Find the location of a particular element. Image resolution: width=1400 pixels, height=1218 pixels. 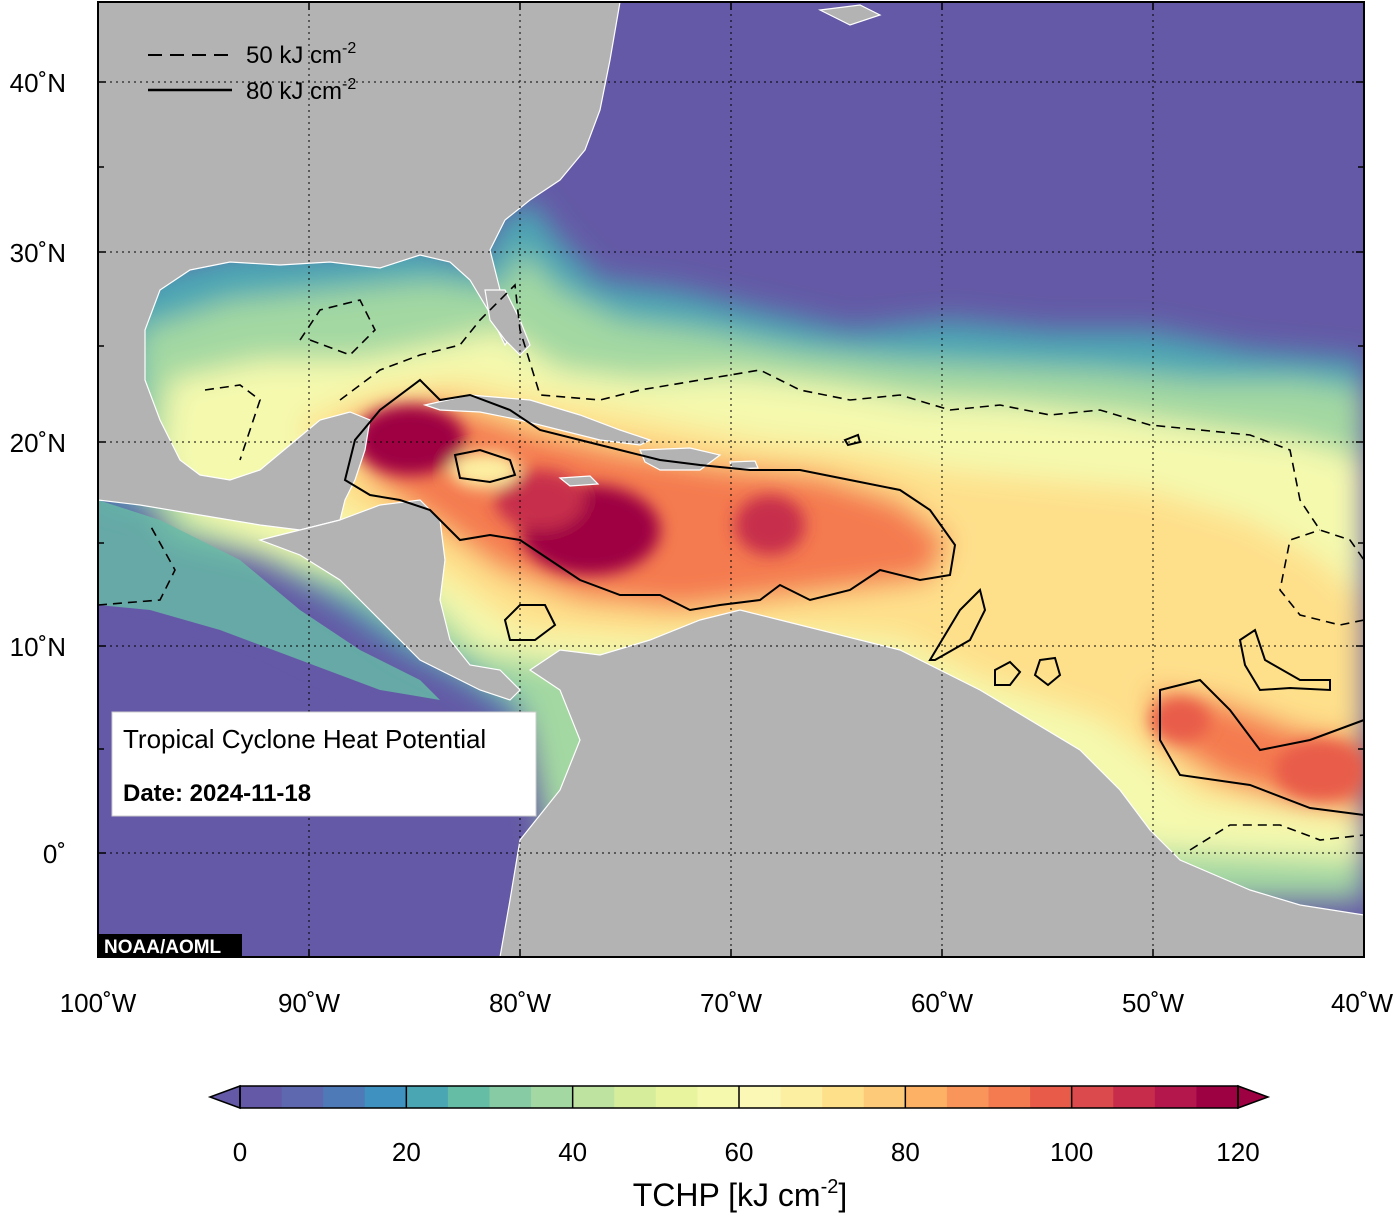

field-core-east-caribbean is located at coordinates (770, 525).